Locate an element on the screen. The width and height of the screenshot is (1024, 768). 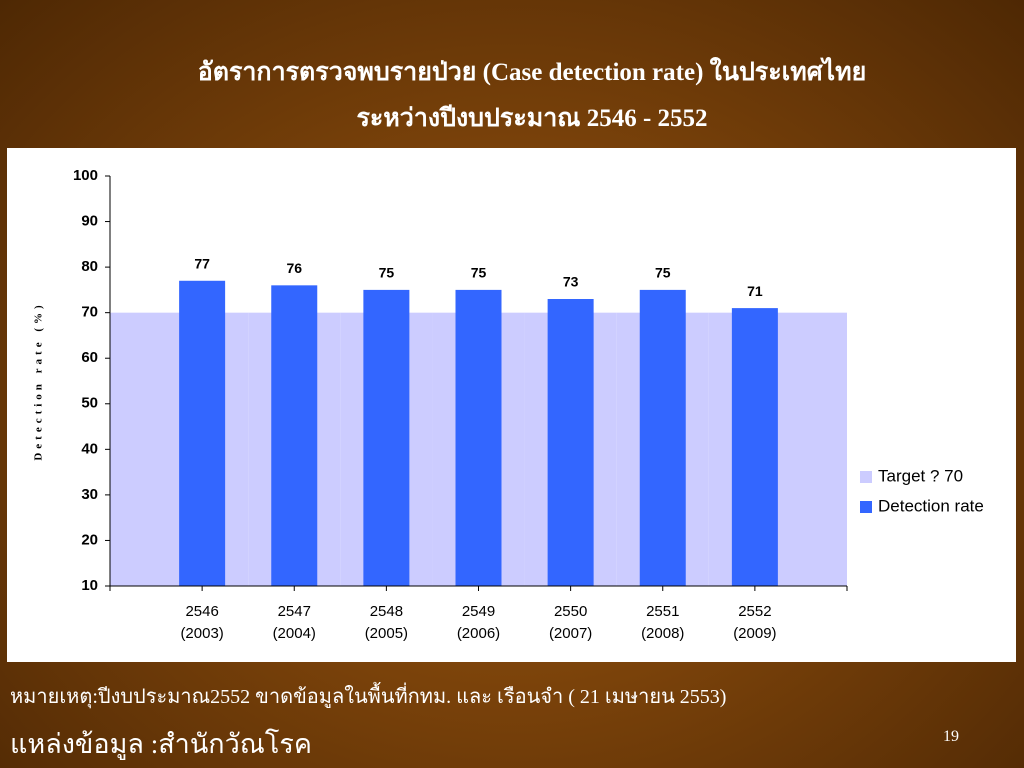
x-tick-label-line: (2004) is located at coordinates (294, 633).